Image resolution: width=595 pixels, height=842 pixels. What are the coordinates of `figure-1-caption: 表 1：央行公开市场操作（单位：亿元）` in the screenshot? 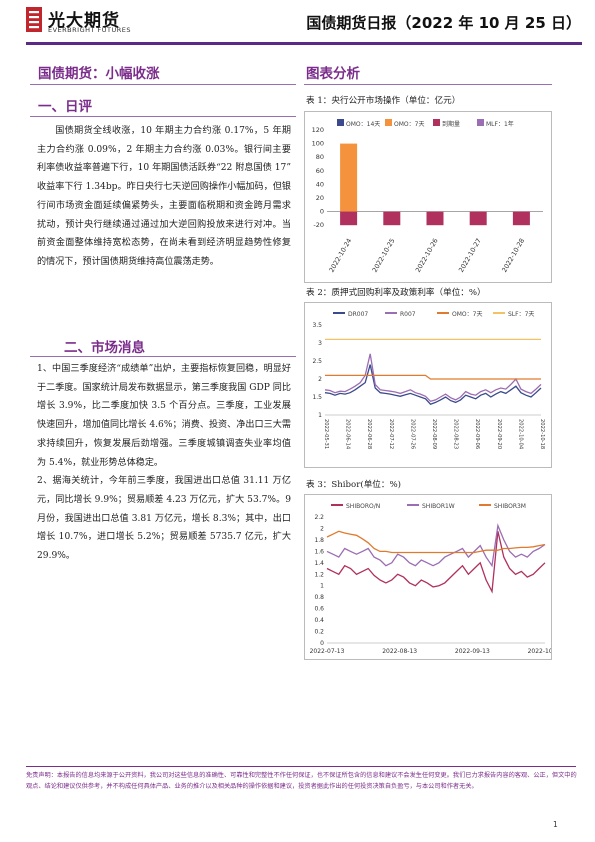 It's located at (383, 101).